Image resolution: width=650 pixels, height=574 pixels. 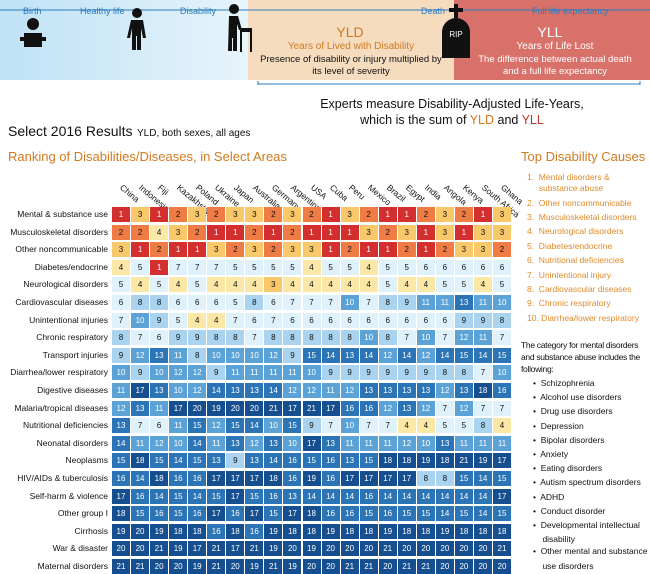 I want to click on bullet-item: • Anxiety, so click(x=551, y=454).